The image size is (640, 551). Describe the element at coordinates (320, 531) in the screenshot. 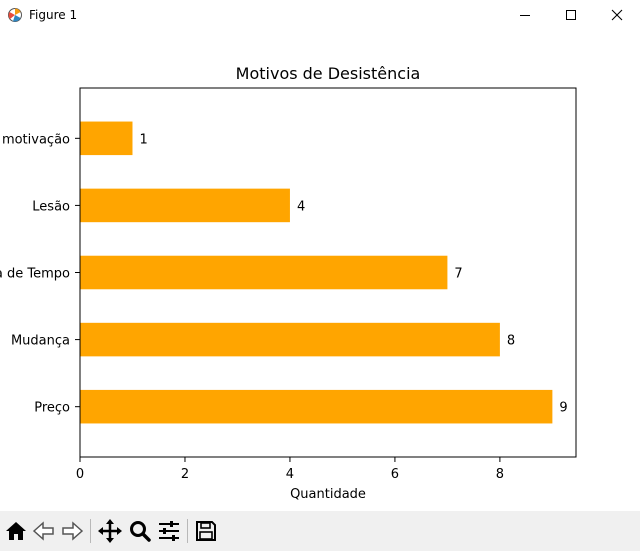

I see `navigation-toolbar` at that location.